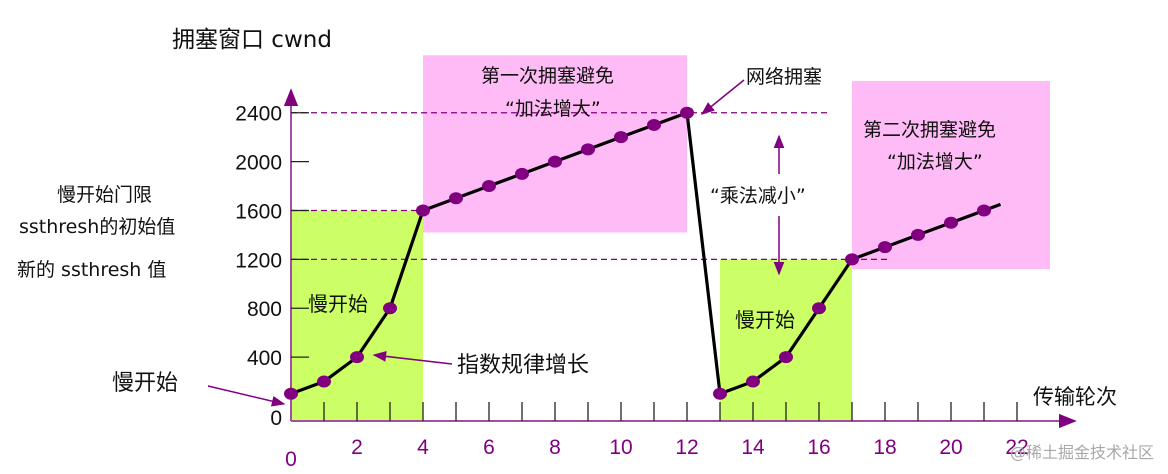 This screenshot has width=1168, height=474. Describe the element at coordinates (291, 459) in the screenshot. I see `x-tick-label-0: 0` at that location.